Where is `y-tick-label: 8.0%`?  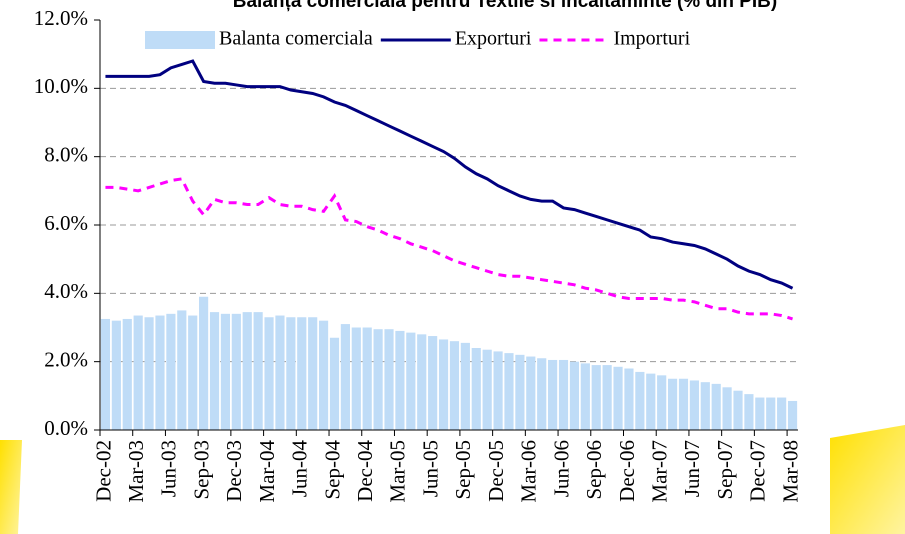
y-tick-label: 8.0% is located at coordinates (66, 154).